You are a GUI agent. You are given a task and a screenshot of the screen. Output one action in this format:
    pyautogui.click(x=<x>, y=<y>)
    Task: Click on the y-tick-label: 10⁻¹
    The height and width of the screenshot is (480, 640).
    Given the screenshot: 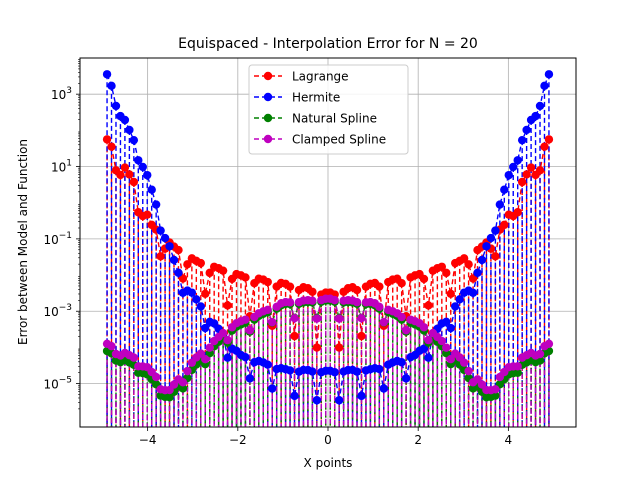 What is the action you would take?
    pyautogui.click(x=57, y=239)
    